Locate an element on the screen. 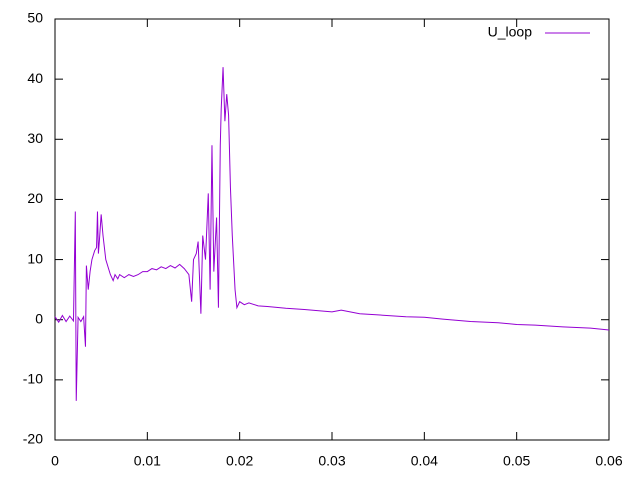  y-tick-label: 30 is located at coordinates (35, 138).